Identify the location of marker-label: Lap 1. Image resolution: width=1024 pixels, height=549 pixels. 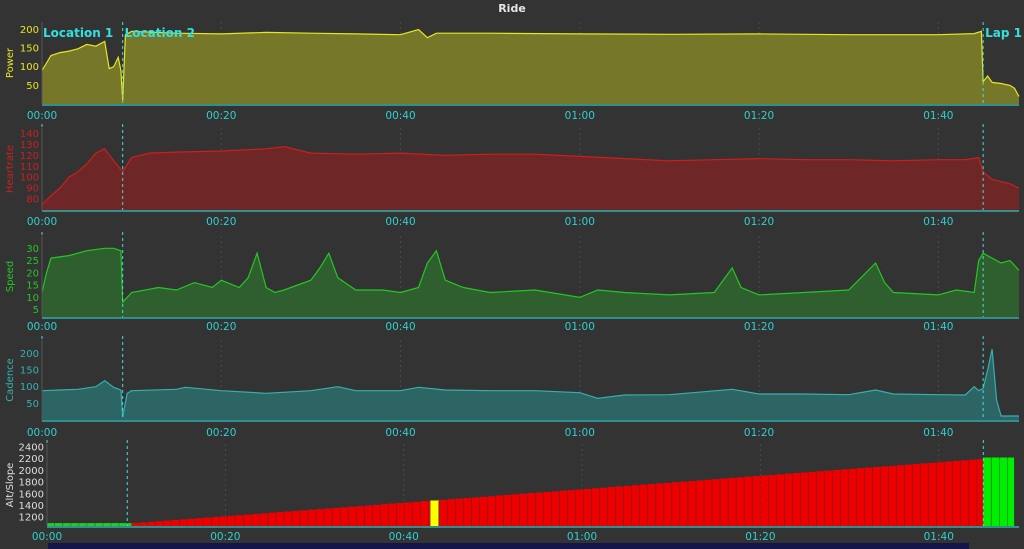
(1003, 33).